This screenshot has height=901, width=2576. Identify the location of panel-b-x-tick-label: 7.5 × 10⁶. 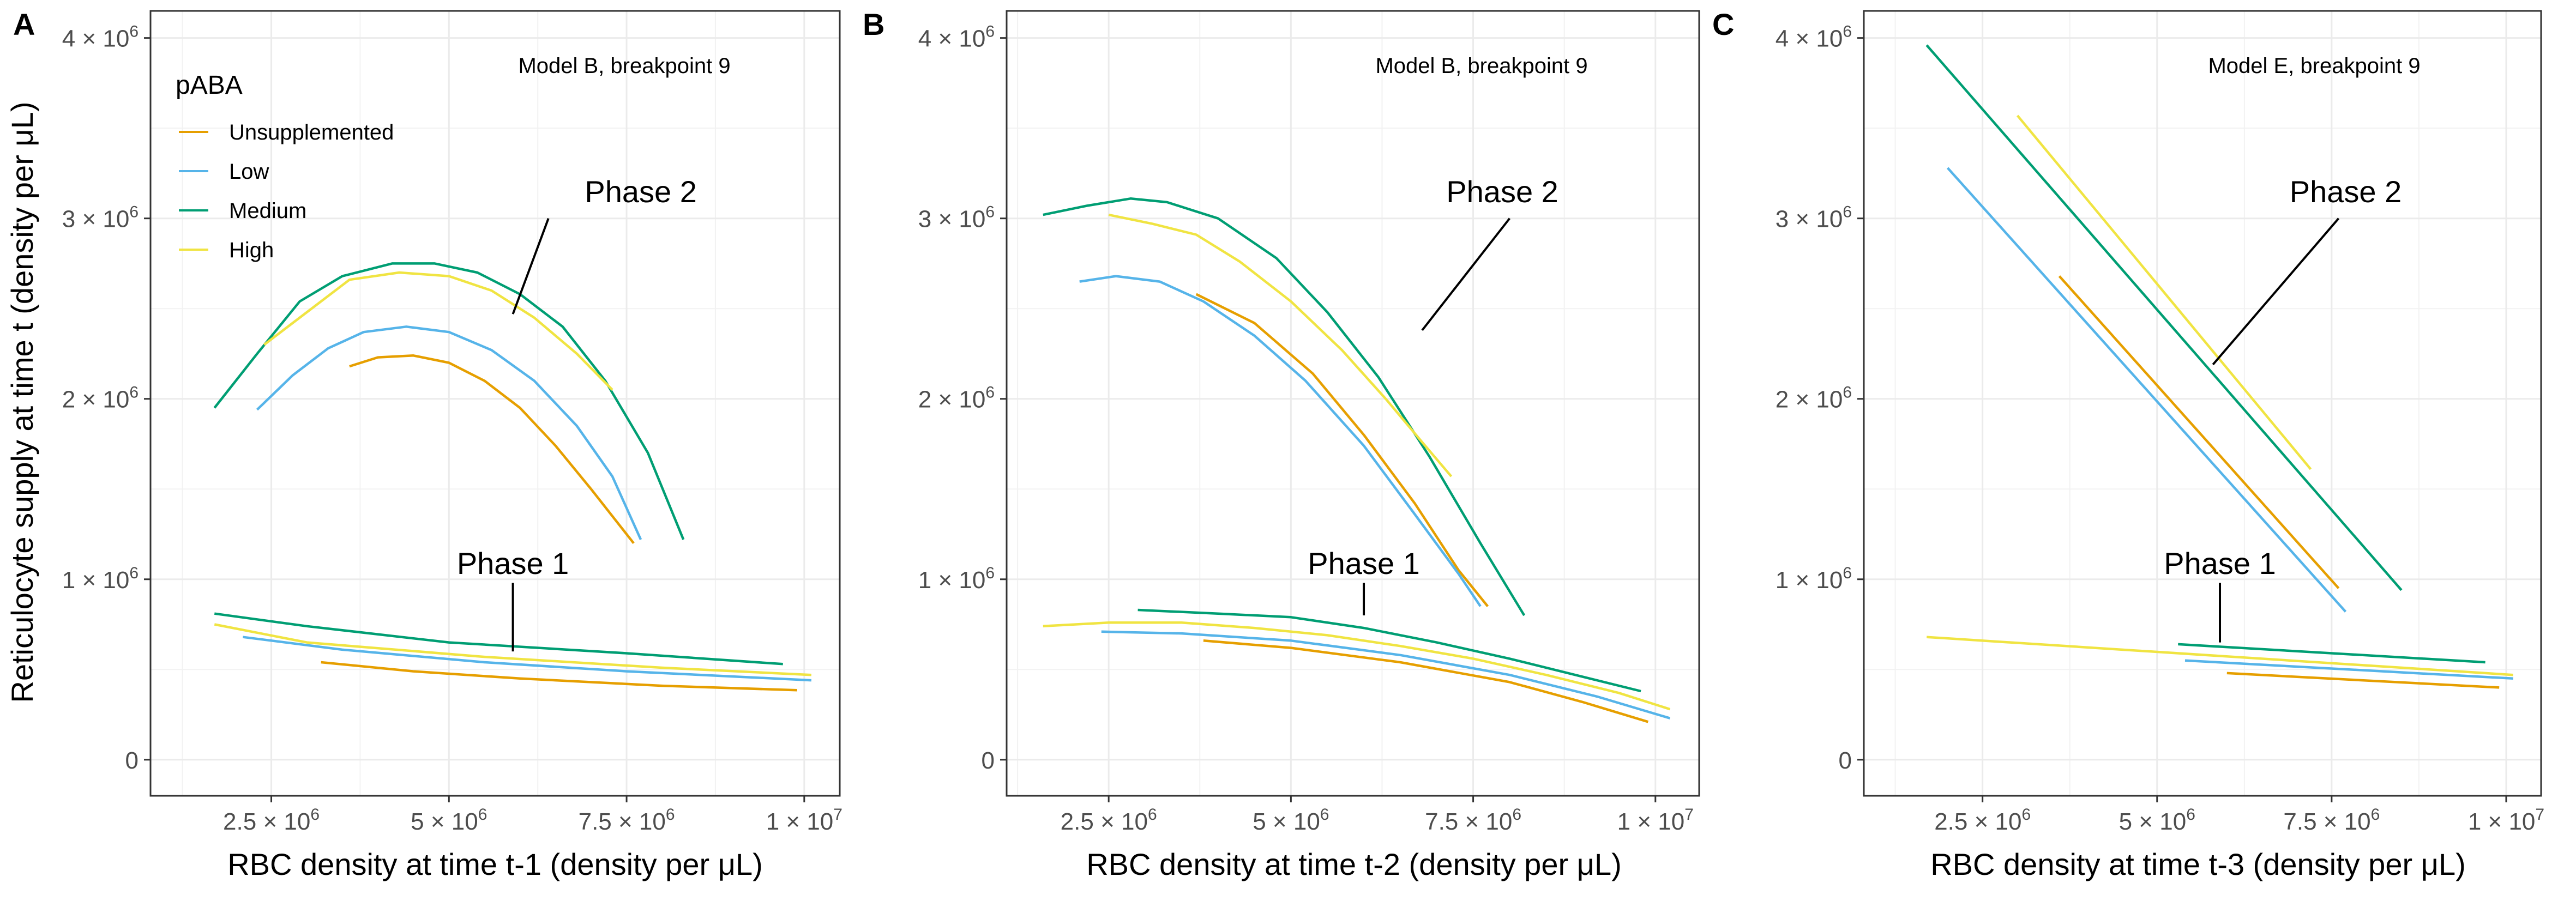
(1473, 821).